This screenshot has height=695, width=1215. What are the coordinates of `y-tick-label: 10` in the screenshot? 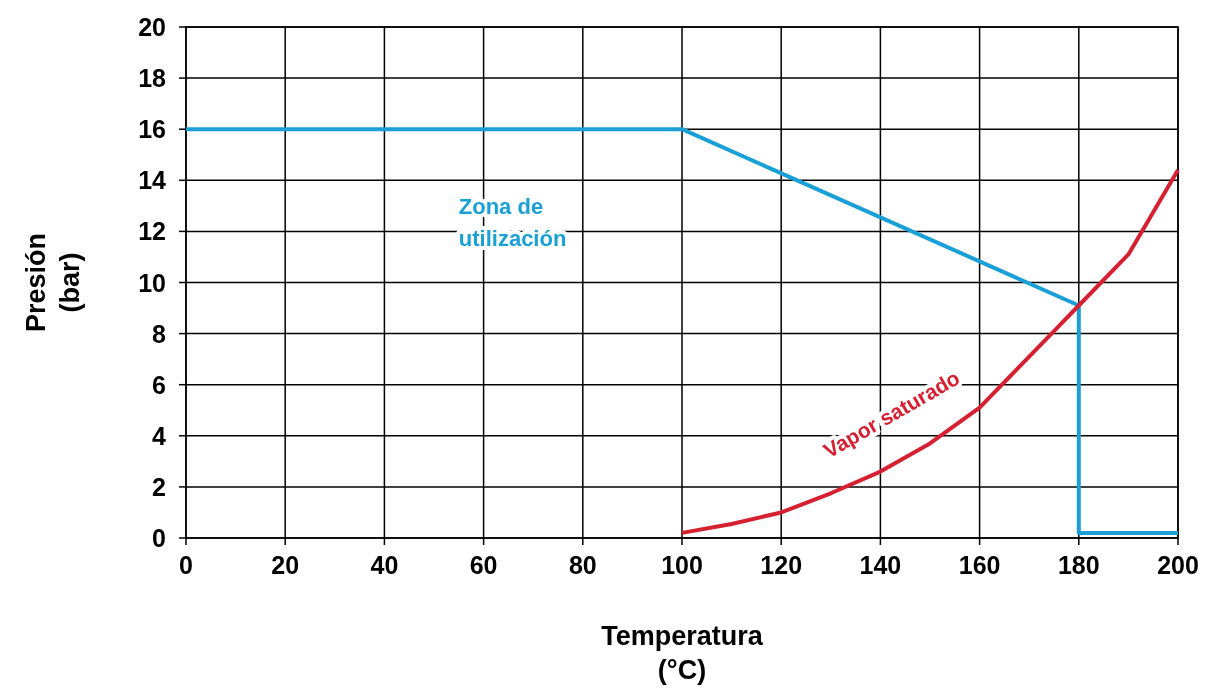 It's located at (152, 282).